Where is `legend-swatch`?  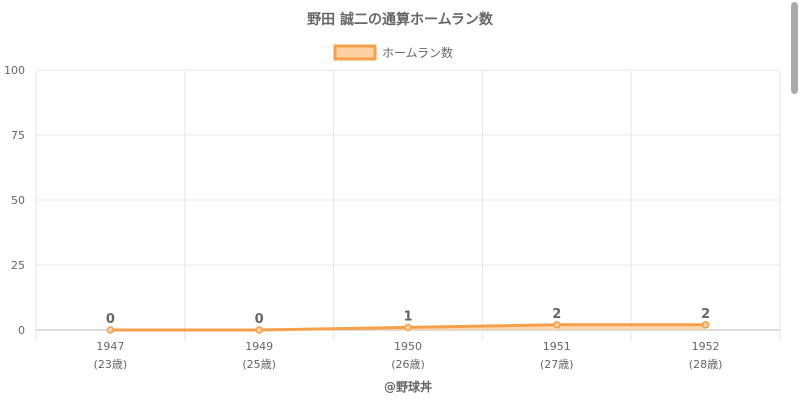
legend-swatch is located at coordinates (355, 52).